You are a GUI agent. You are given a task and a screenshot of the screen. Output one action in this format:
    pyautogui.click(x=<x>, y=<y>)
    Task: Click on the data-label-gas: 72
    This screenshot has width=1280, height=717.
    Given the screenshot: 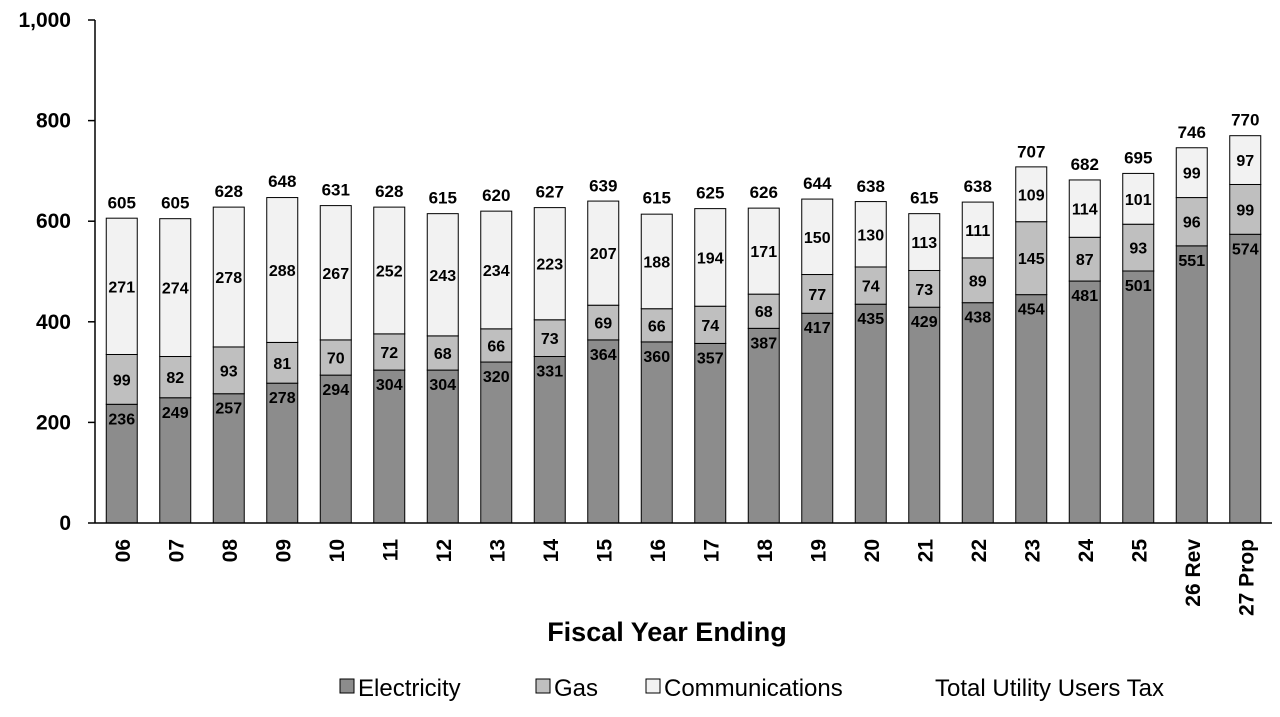 What is the action you would take?
    pyautogui.click(x=389, y=353)
    